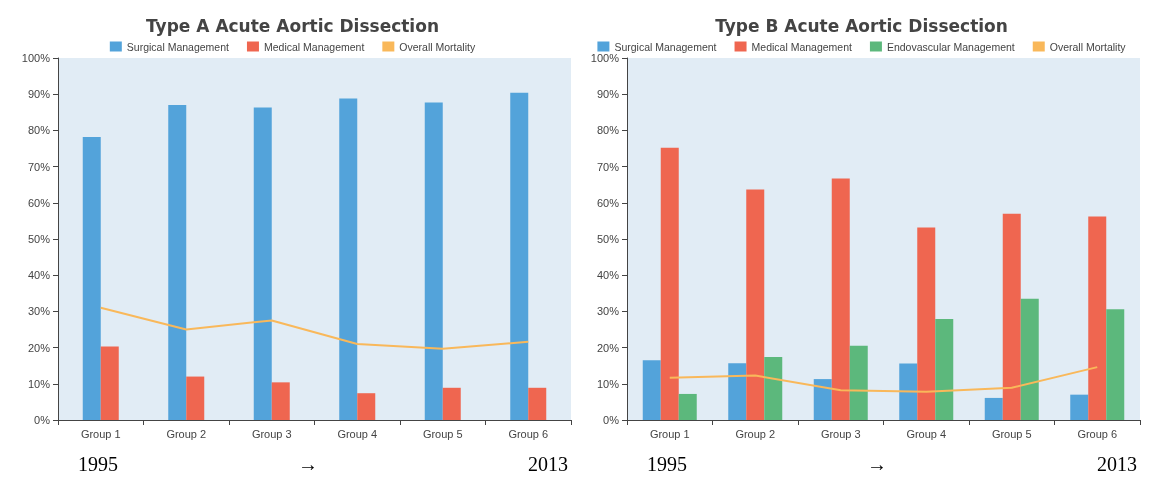 This screenshot has height=480, width=1154. I want to click on chart-title: Type A Acute Aortic Dissection, so click(292, 25).